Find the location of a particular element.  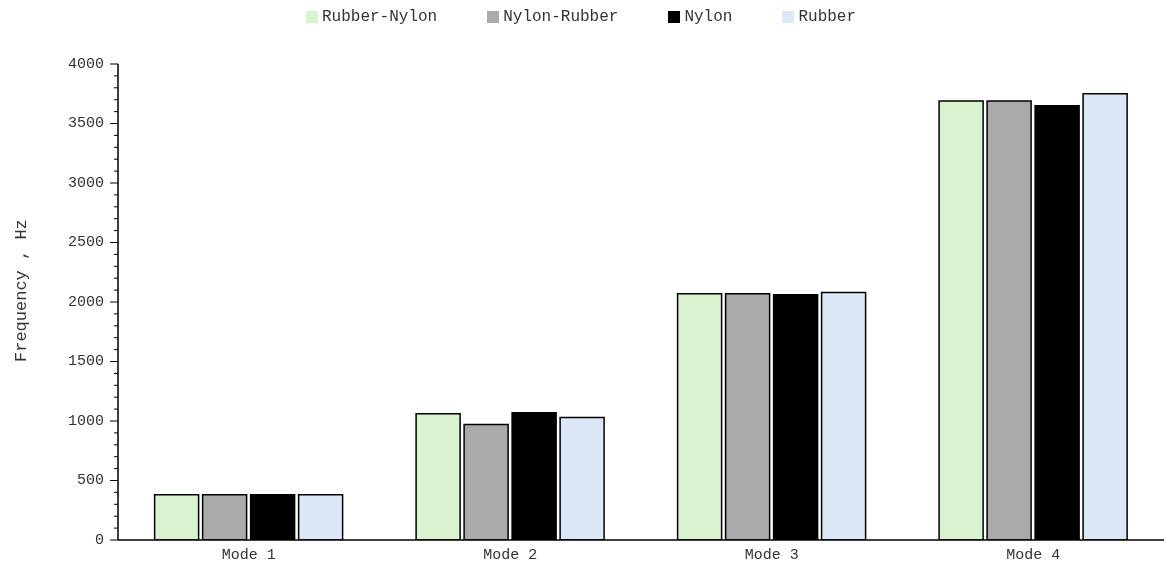

x-tick-label: Mode 3 is located at coordinates (771, 555).